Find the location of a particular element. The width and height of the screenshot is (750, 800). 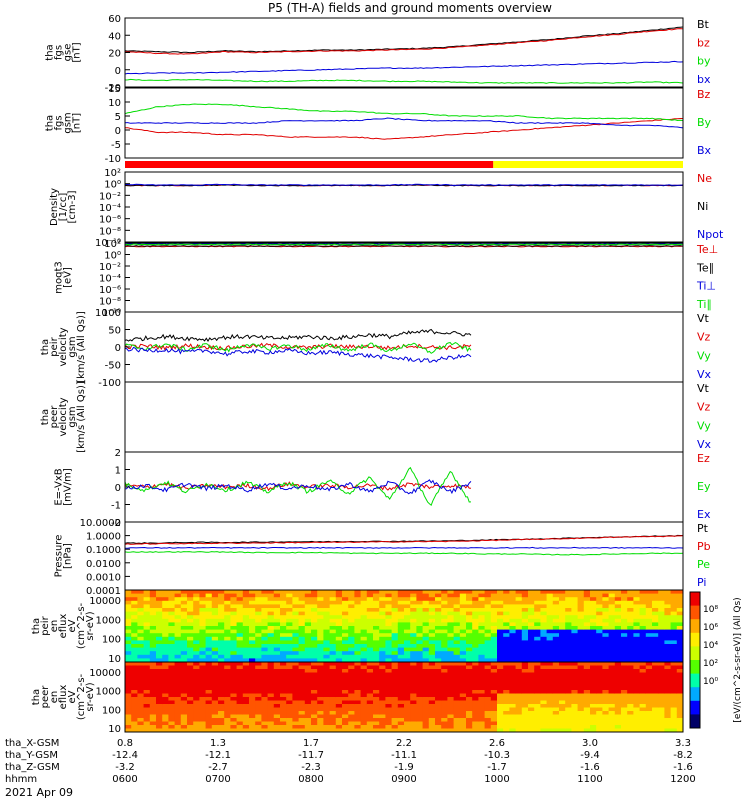

y-tick-label: -20 is located at coordinates (113, 88).